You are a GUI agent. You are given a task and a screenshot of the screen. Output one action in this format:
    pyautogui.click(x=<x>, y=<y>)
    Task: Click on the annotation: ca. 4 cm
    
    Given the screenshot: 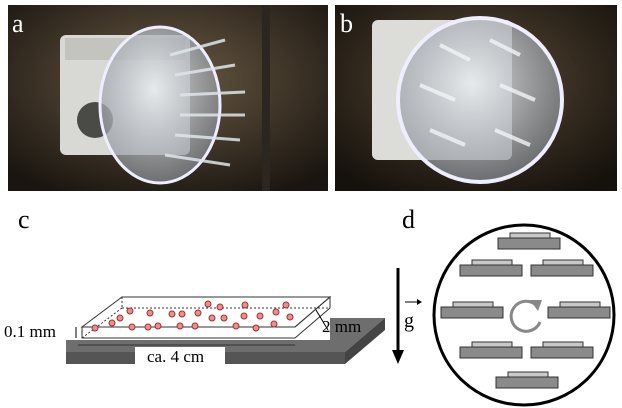 What is the action you would take?
    pyautogui.click(x=175, y=356)
    